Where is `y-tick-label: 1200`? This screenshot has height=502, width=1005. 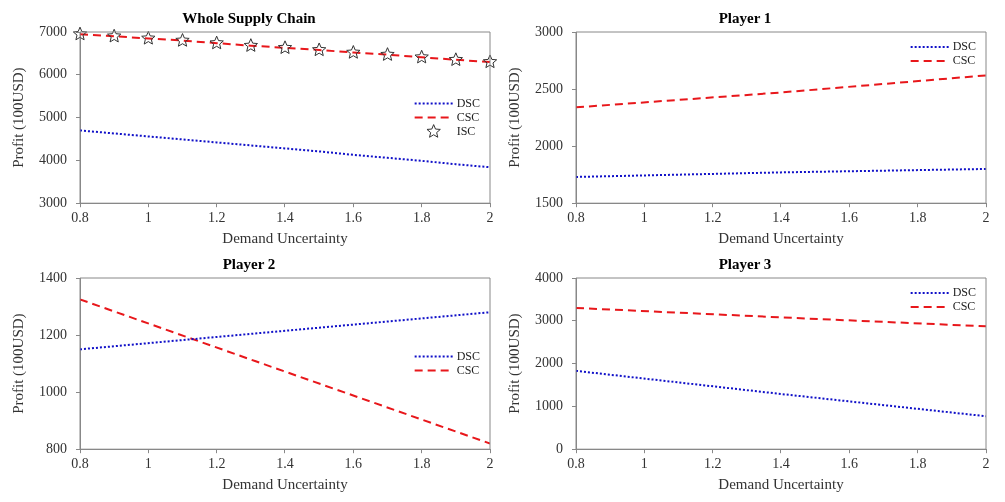
y-tick-label: 1200 is located at coordinates (53, 334).